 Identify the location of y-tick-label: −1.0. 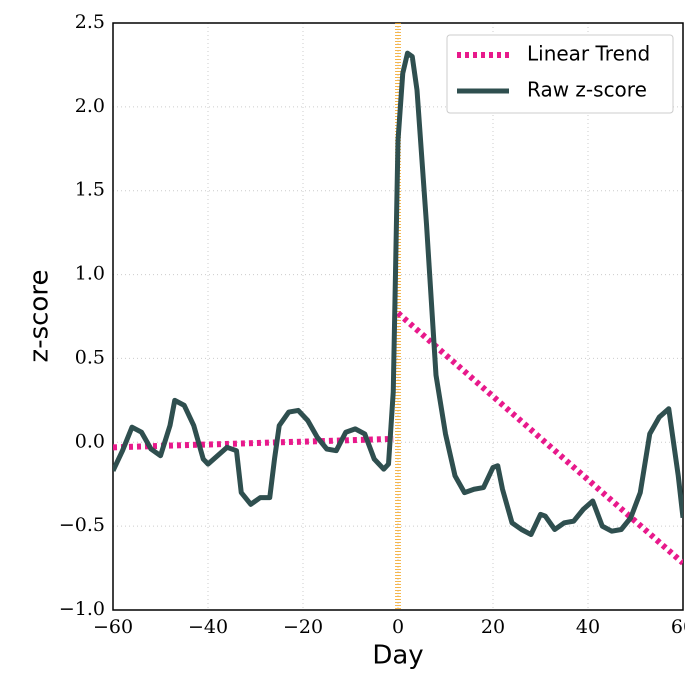
(82, 609).